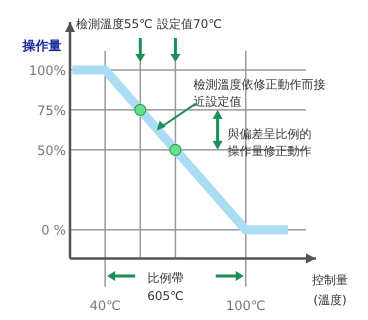 The image size is (368, 320). What do you see at coordinates (246, 306) in the screenshot?
I see `x-tick-label: 100℃` at bounding box center [246, 306].